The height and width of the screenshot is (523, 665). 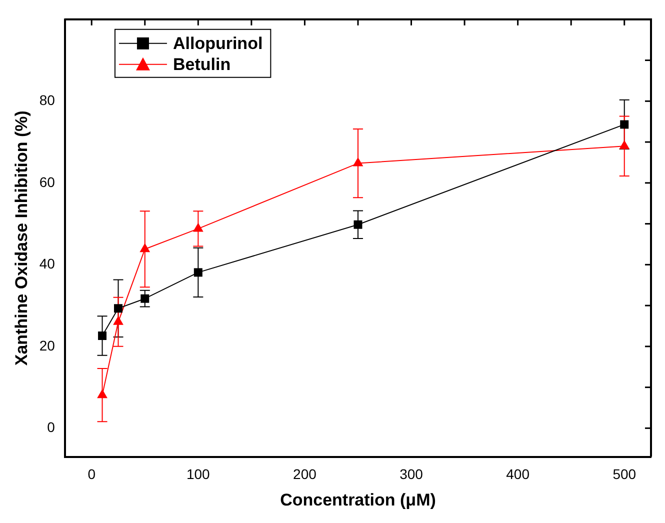 What do you see at coordinates (217, 44) in the screenshot?
I see `legend-label: Allopurinol` at bounding box center [217, 44].